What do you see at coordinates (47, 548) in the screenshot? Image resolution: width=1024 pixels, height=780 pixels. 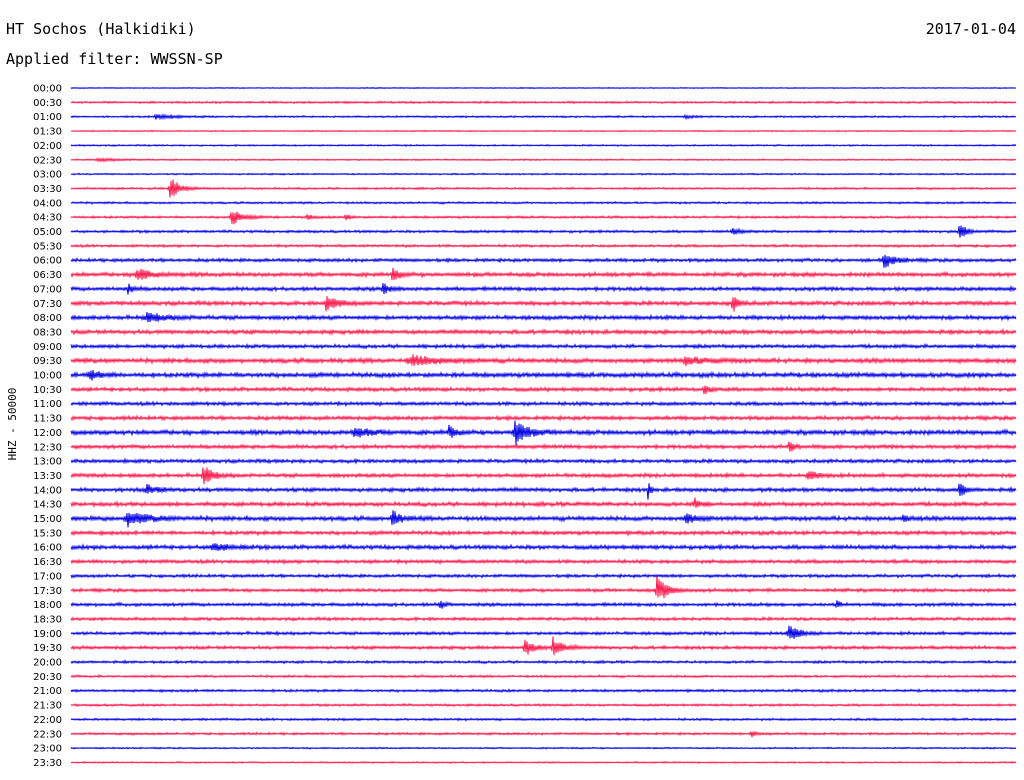 I see `tick-label-1600: 16:00` at bounding box center [47, 548].